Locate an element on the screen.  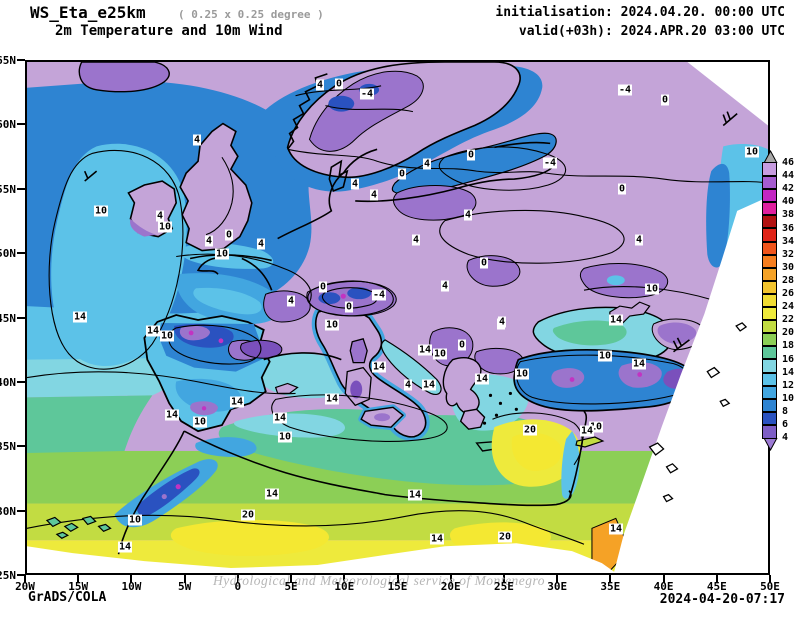
colorbar-tick-label: 10 is located at coordinates (788, 398).